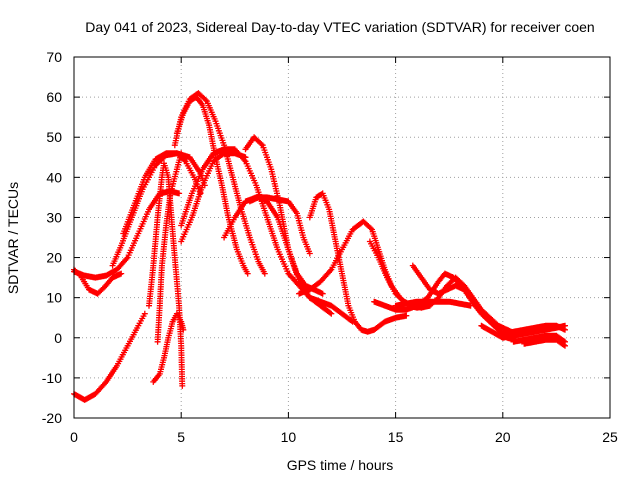 This screenshot has width=640, height=480. I want to click on x-tick-label: 15, so click(396, 437).